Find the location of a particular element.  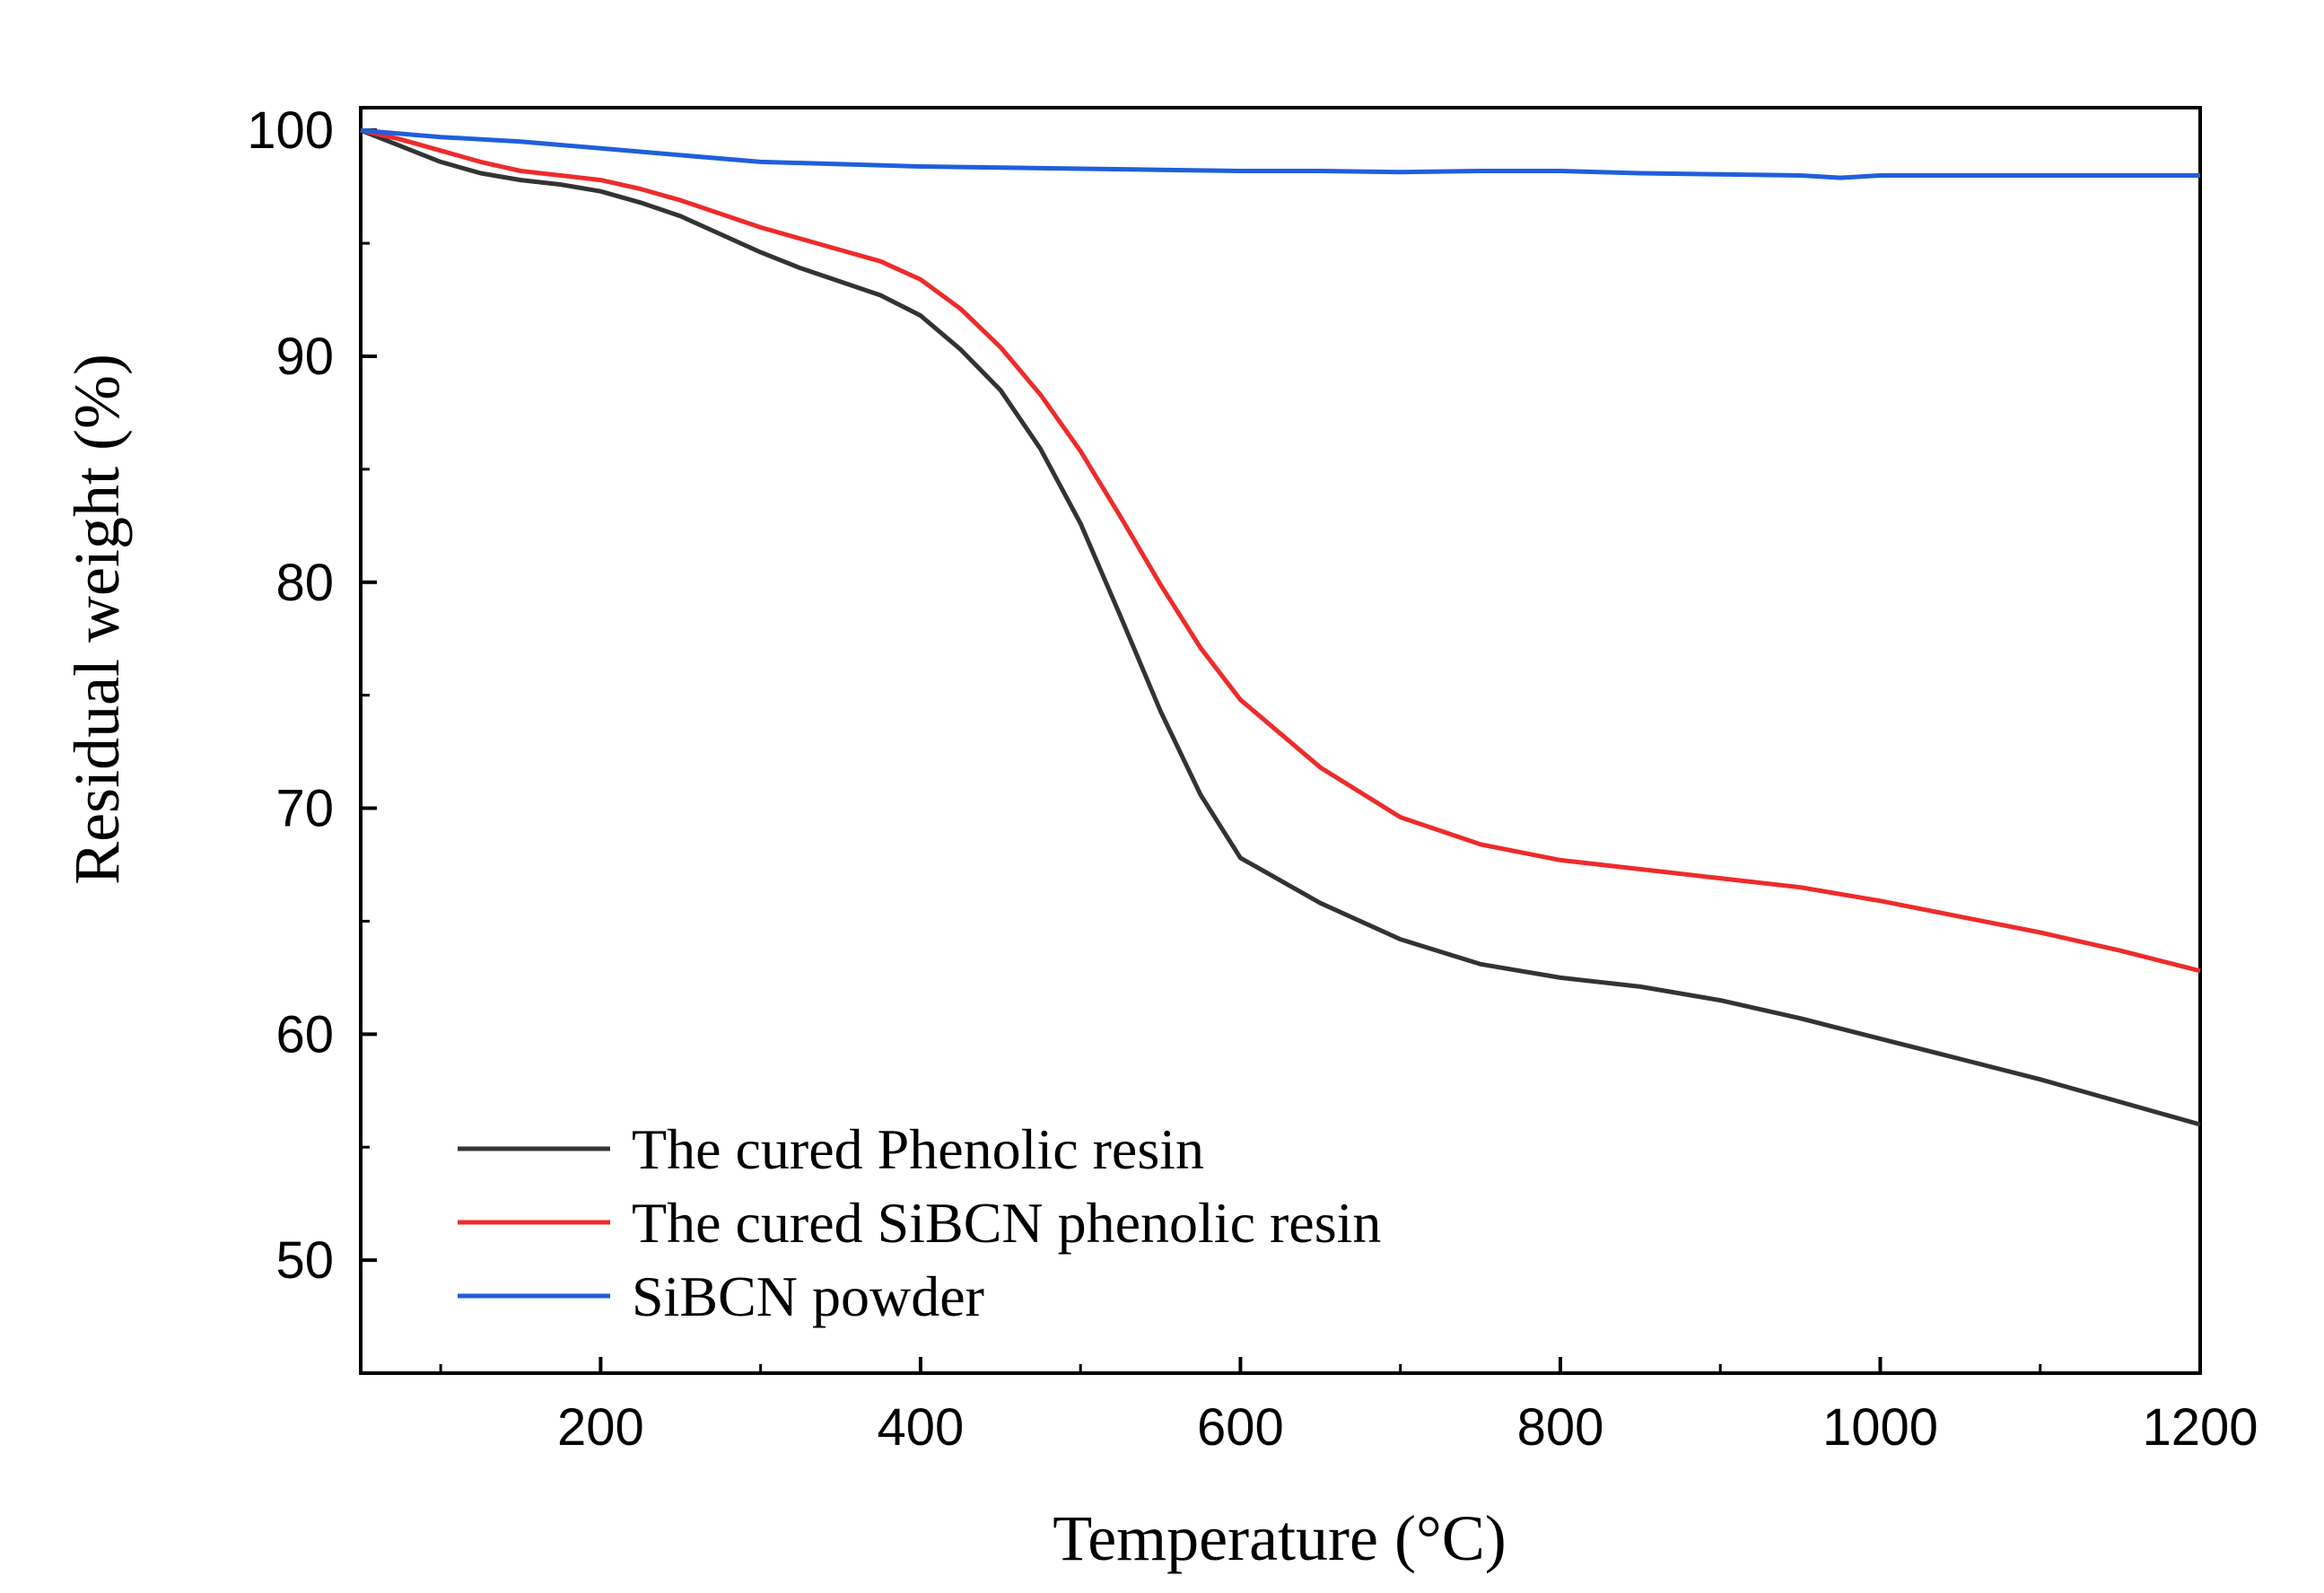

legend-label-1: The cured Phenolic resin is located at coordinates (918, 1149).